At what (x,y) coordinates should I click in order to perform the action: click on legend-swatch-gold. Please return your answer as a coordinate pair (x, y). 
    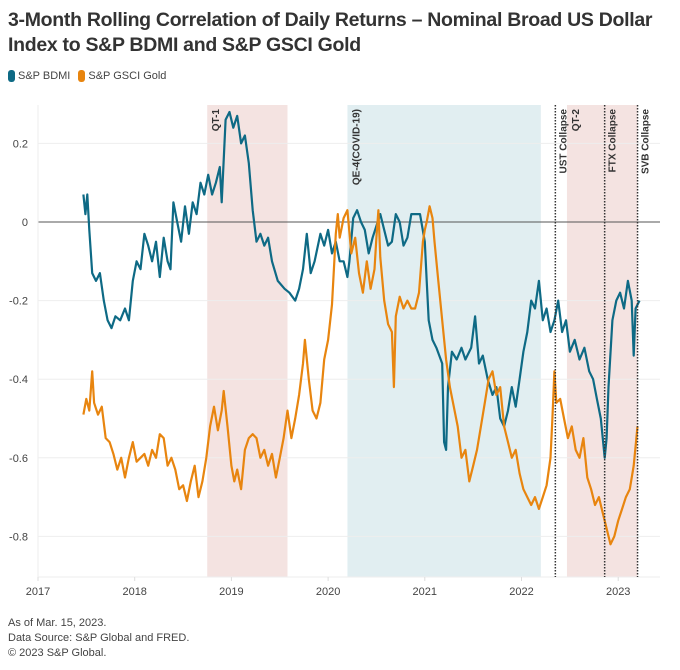
    Looking at the image, I should click on (82, 76).